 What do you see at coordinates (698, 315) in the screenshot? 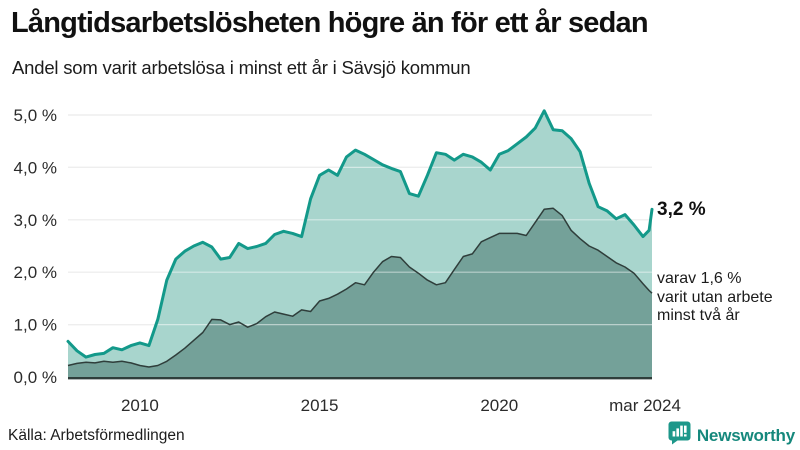
I see `note-line-3: minst två år` at bounding box center [698, 315].